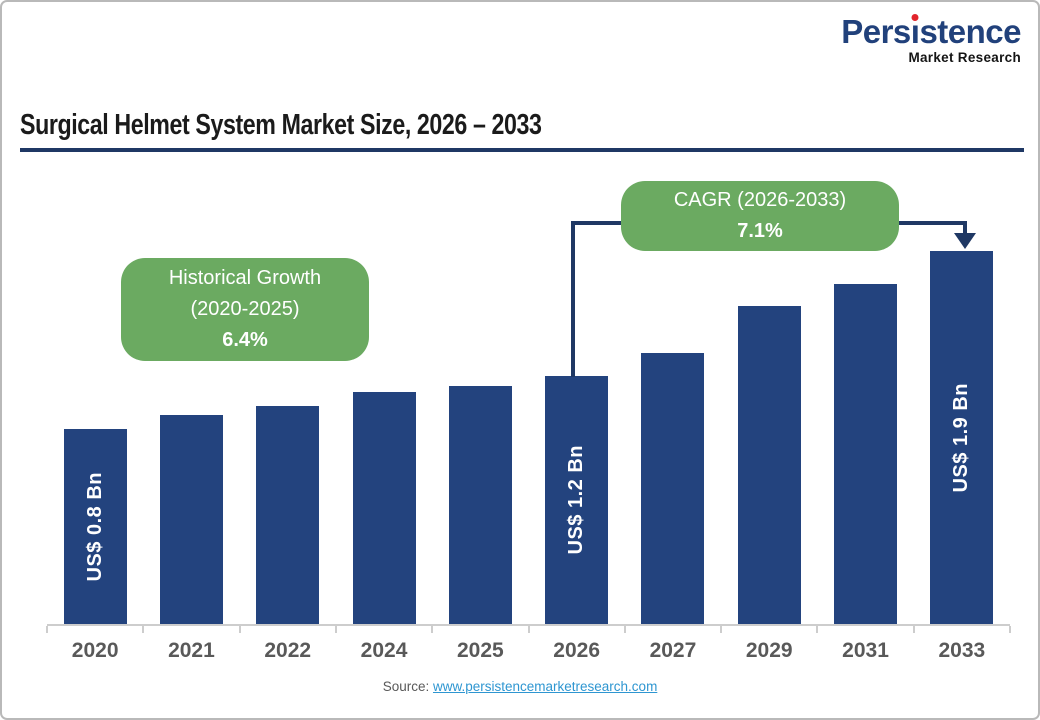 This screenshot has width=1040, height=720. Describe the element at coordinates (573, 299) in the screenshot. I see `cagr-connector-line-left` at that location.